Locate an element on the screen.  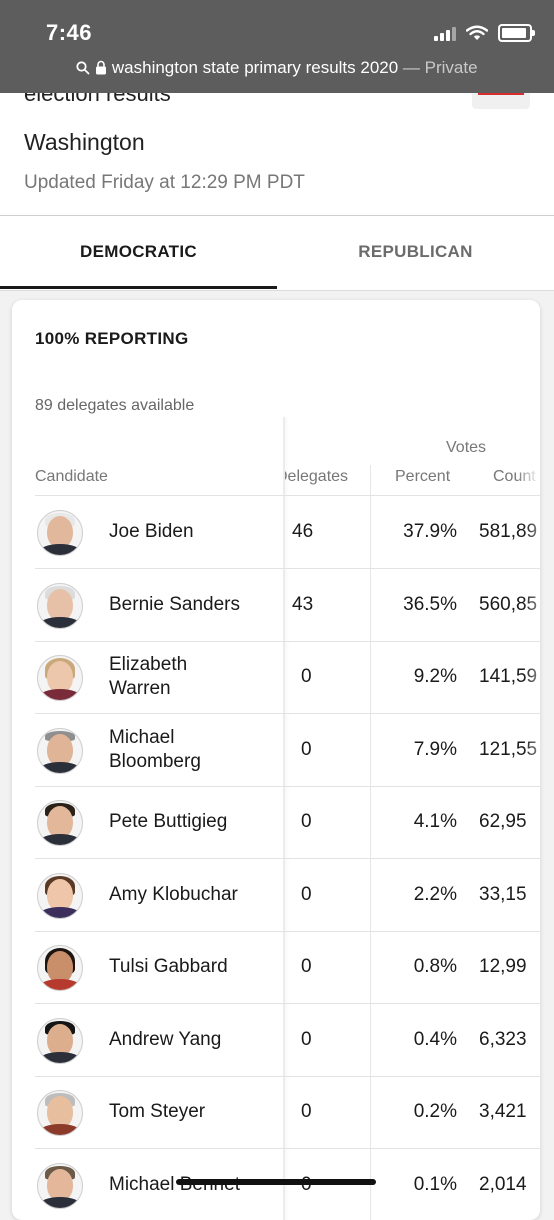
party-tabs: DEMOCRATIC REPUBLICAN is located at coordinates (277, 253).